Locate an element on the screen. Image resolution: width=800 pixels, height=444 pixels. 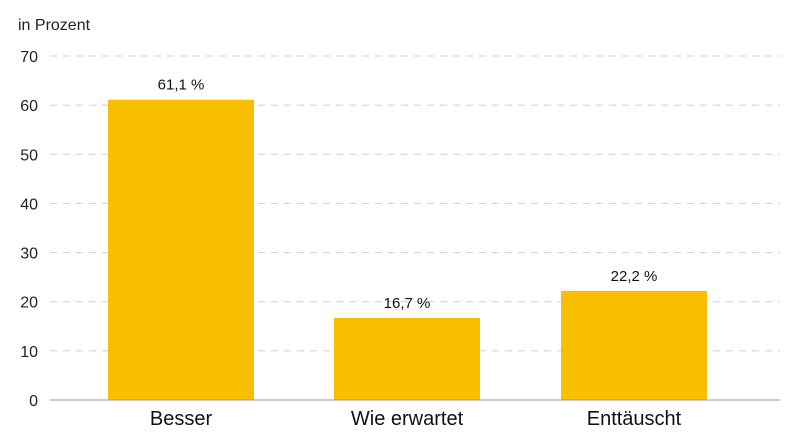
y-axis-ticks: 0 10 20 30 40 50 60 70 is located at coordinates (29, 229).